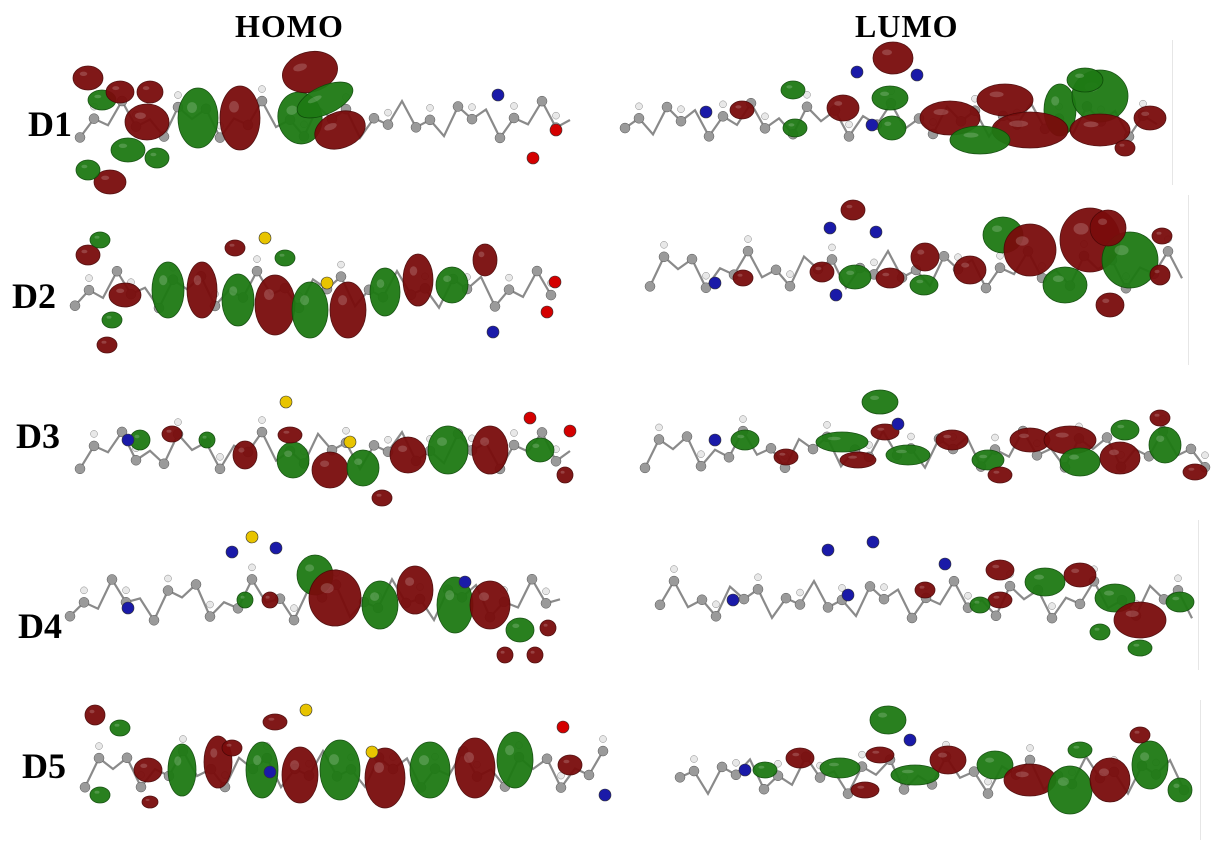 Image resolution: width=1213 pixels, height=845 pixels. I want to click on d3-lumo-lobe-highlight, so click(1191, 469).